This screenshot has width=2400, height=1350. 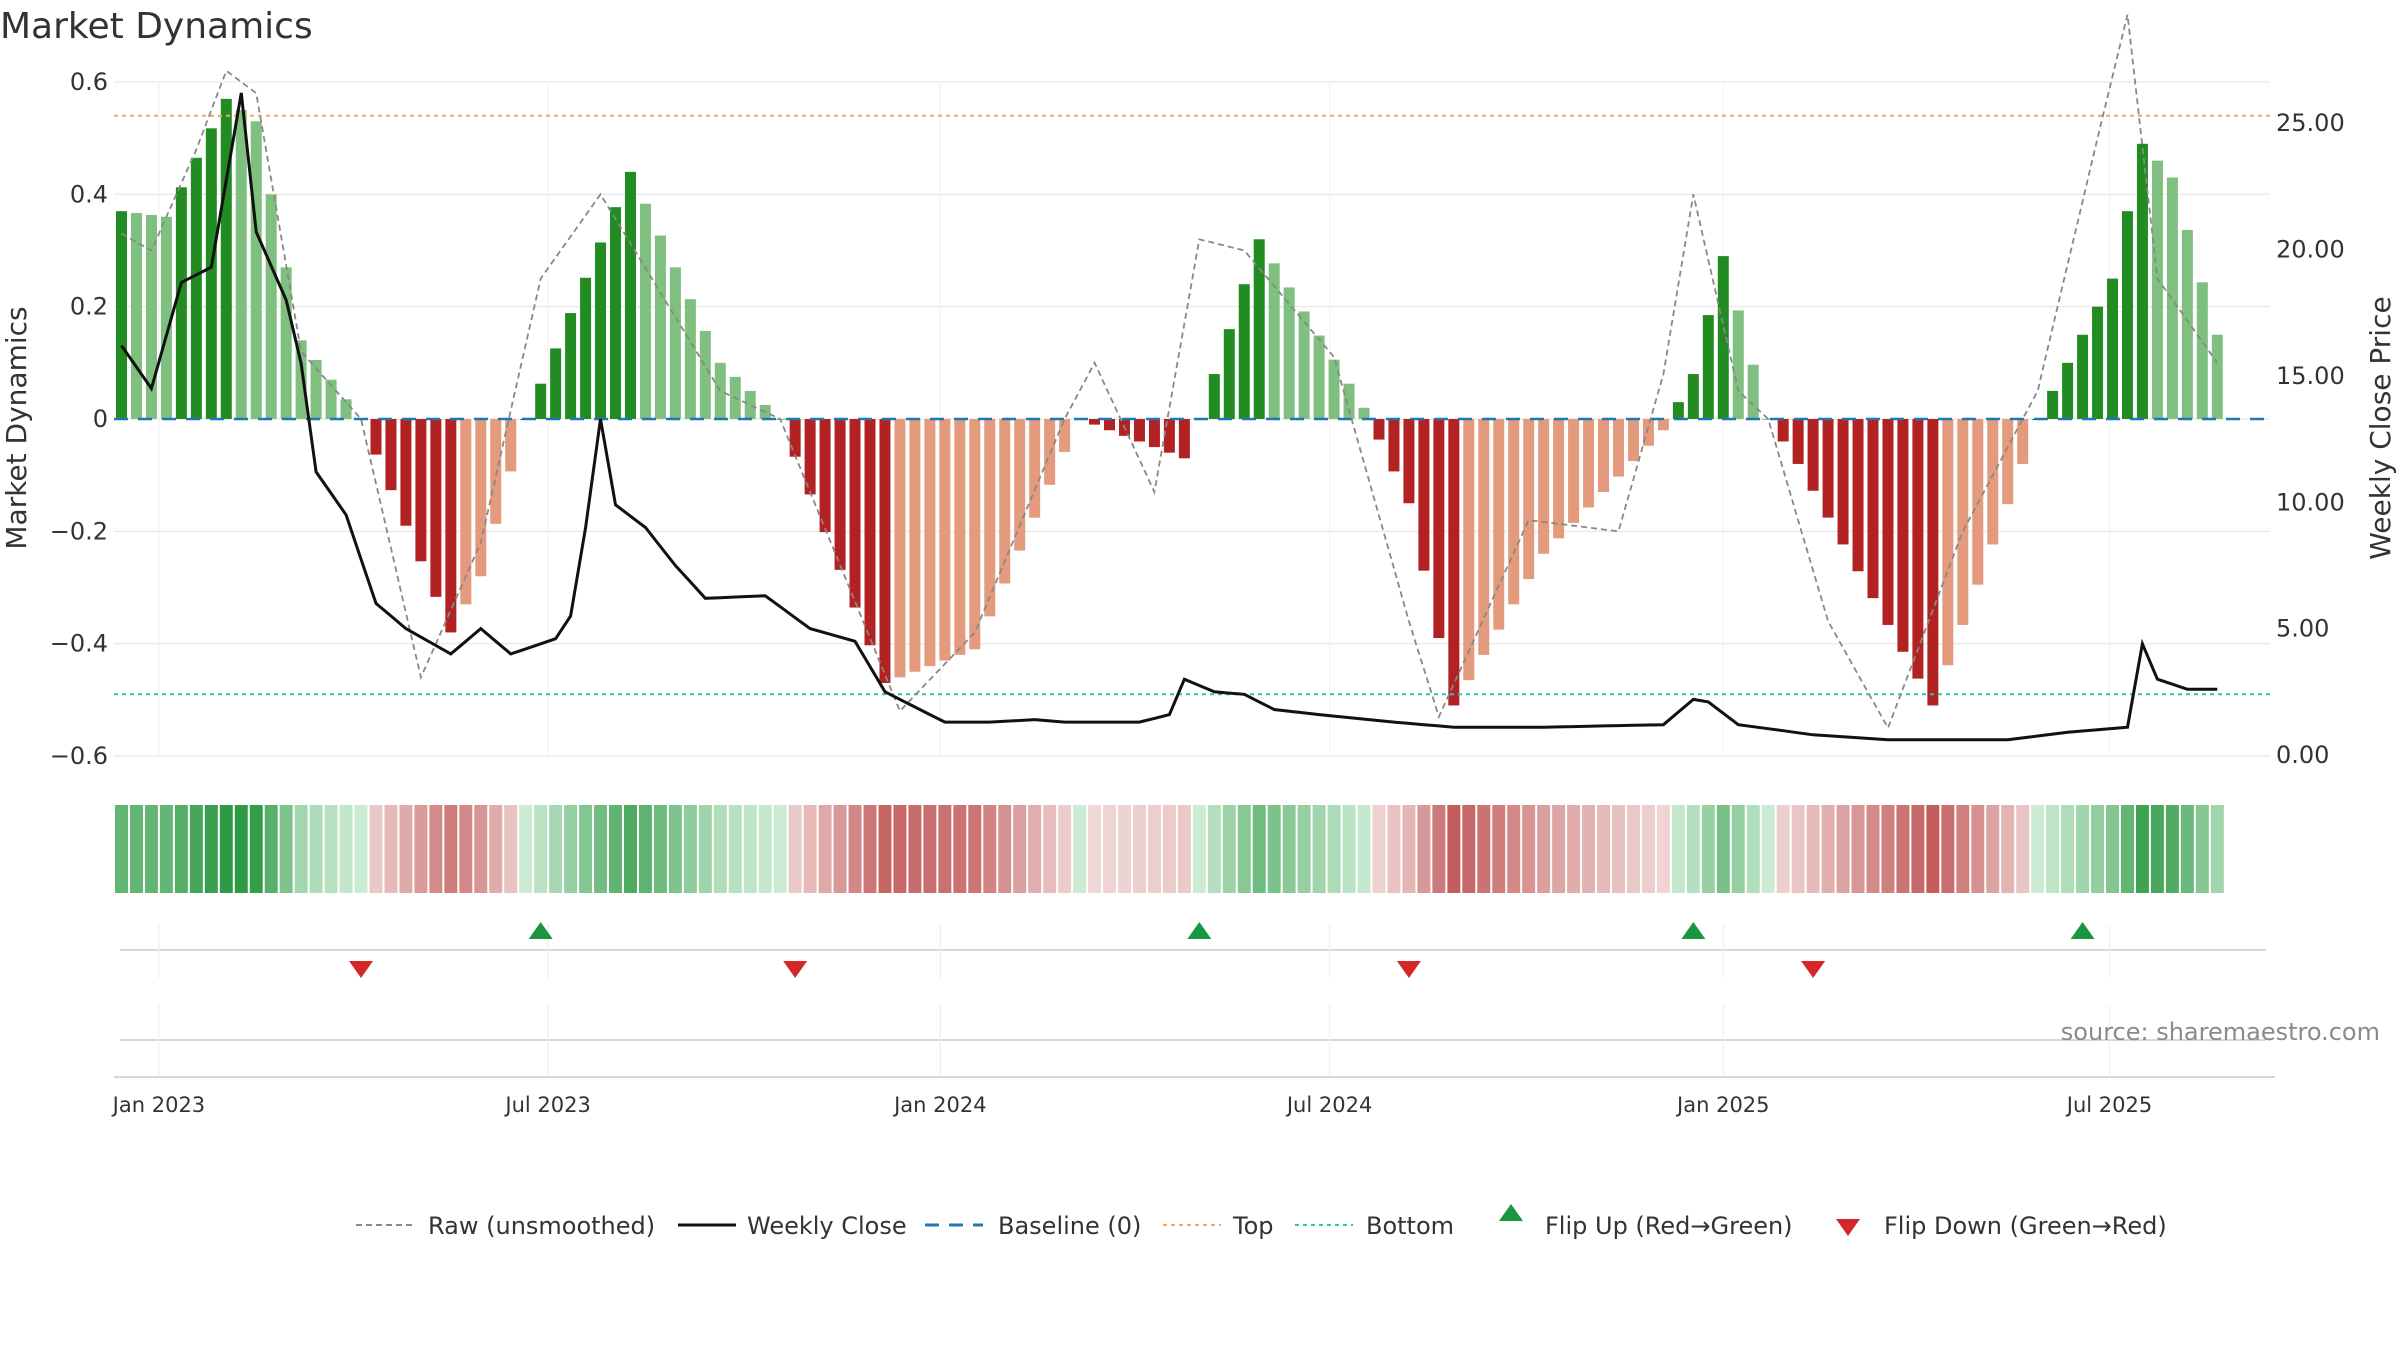 I want to click on legend-label: Bottom, so click(x=1410, y=1226).